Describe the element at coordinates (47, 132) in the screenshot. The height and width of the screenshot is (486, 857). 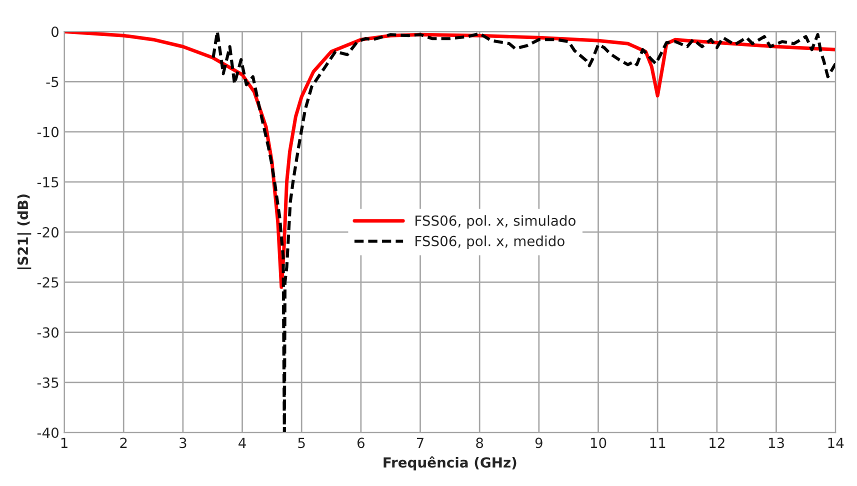
I see `y-tick-label: -10` at that location.